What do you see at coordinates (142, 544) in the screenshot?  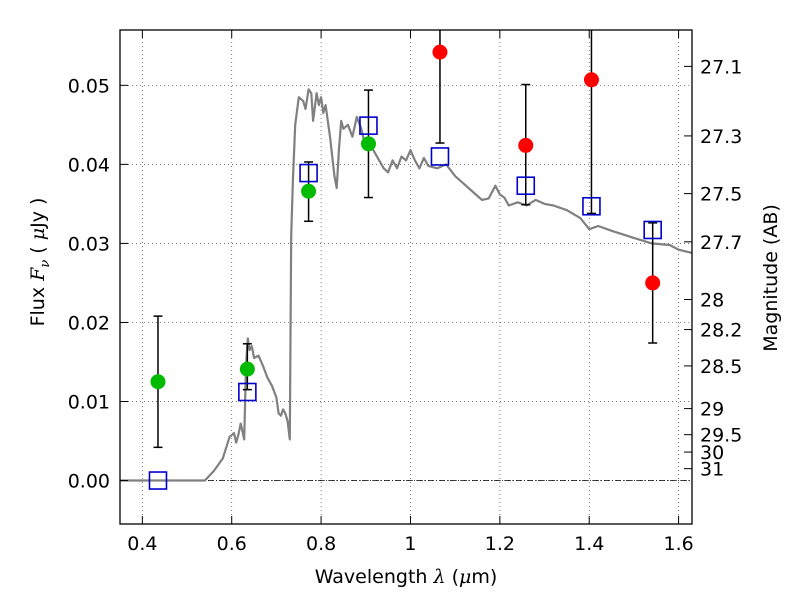 I see `x-tick-label: 0.4` at bounding box center [142, 544].